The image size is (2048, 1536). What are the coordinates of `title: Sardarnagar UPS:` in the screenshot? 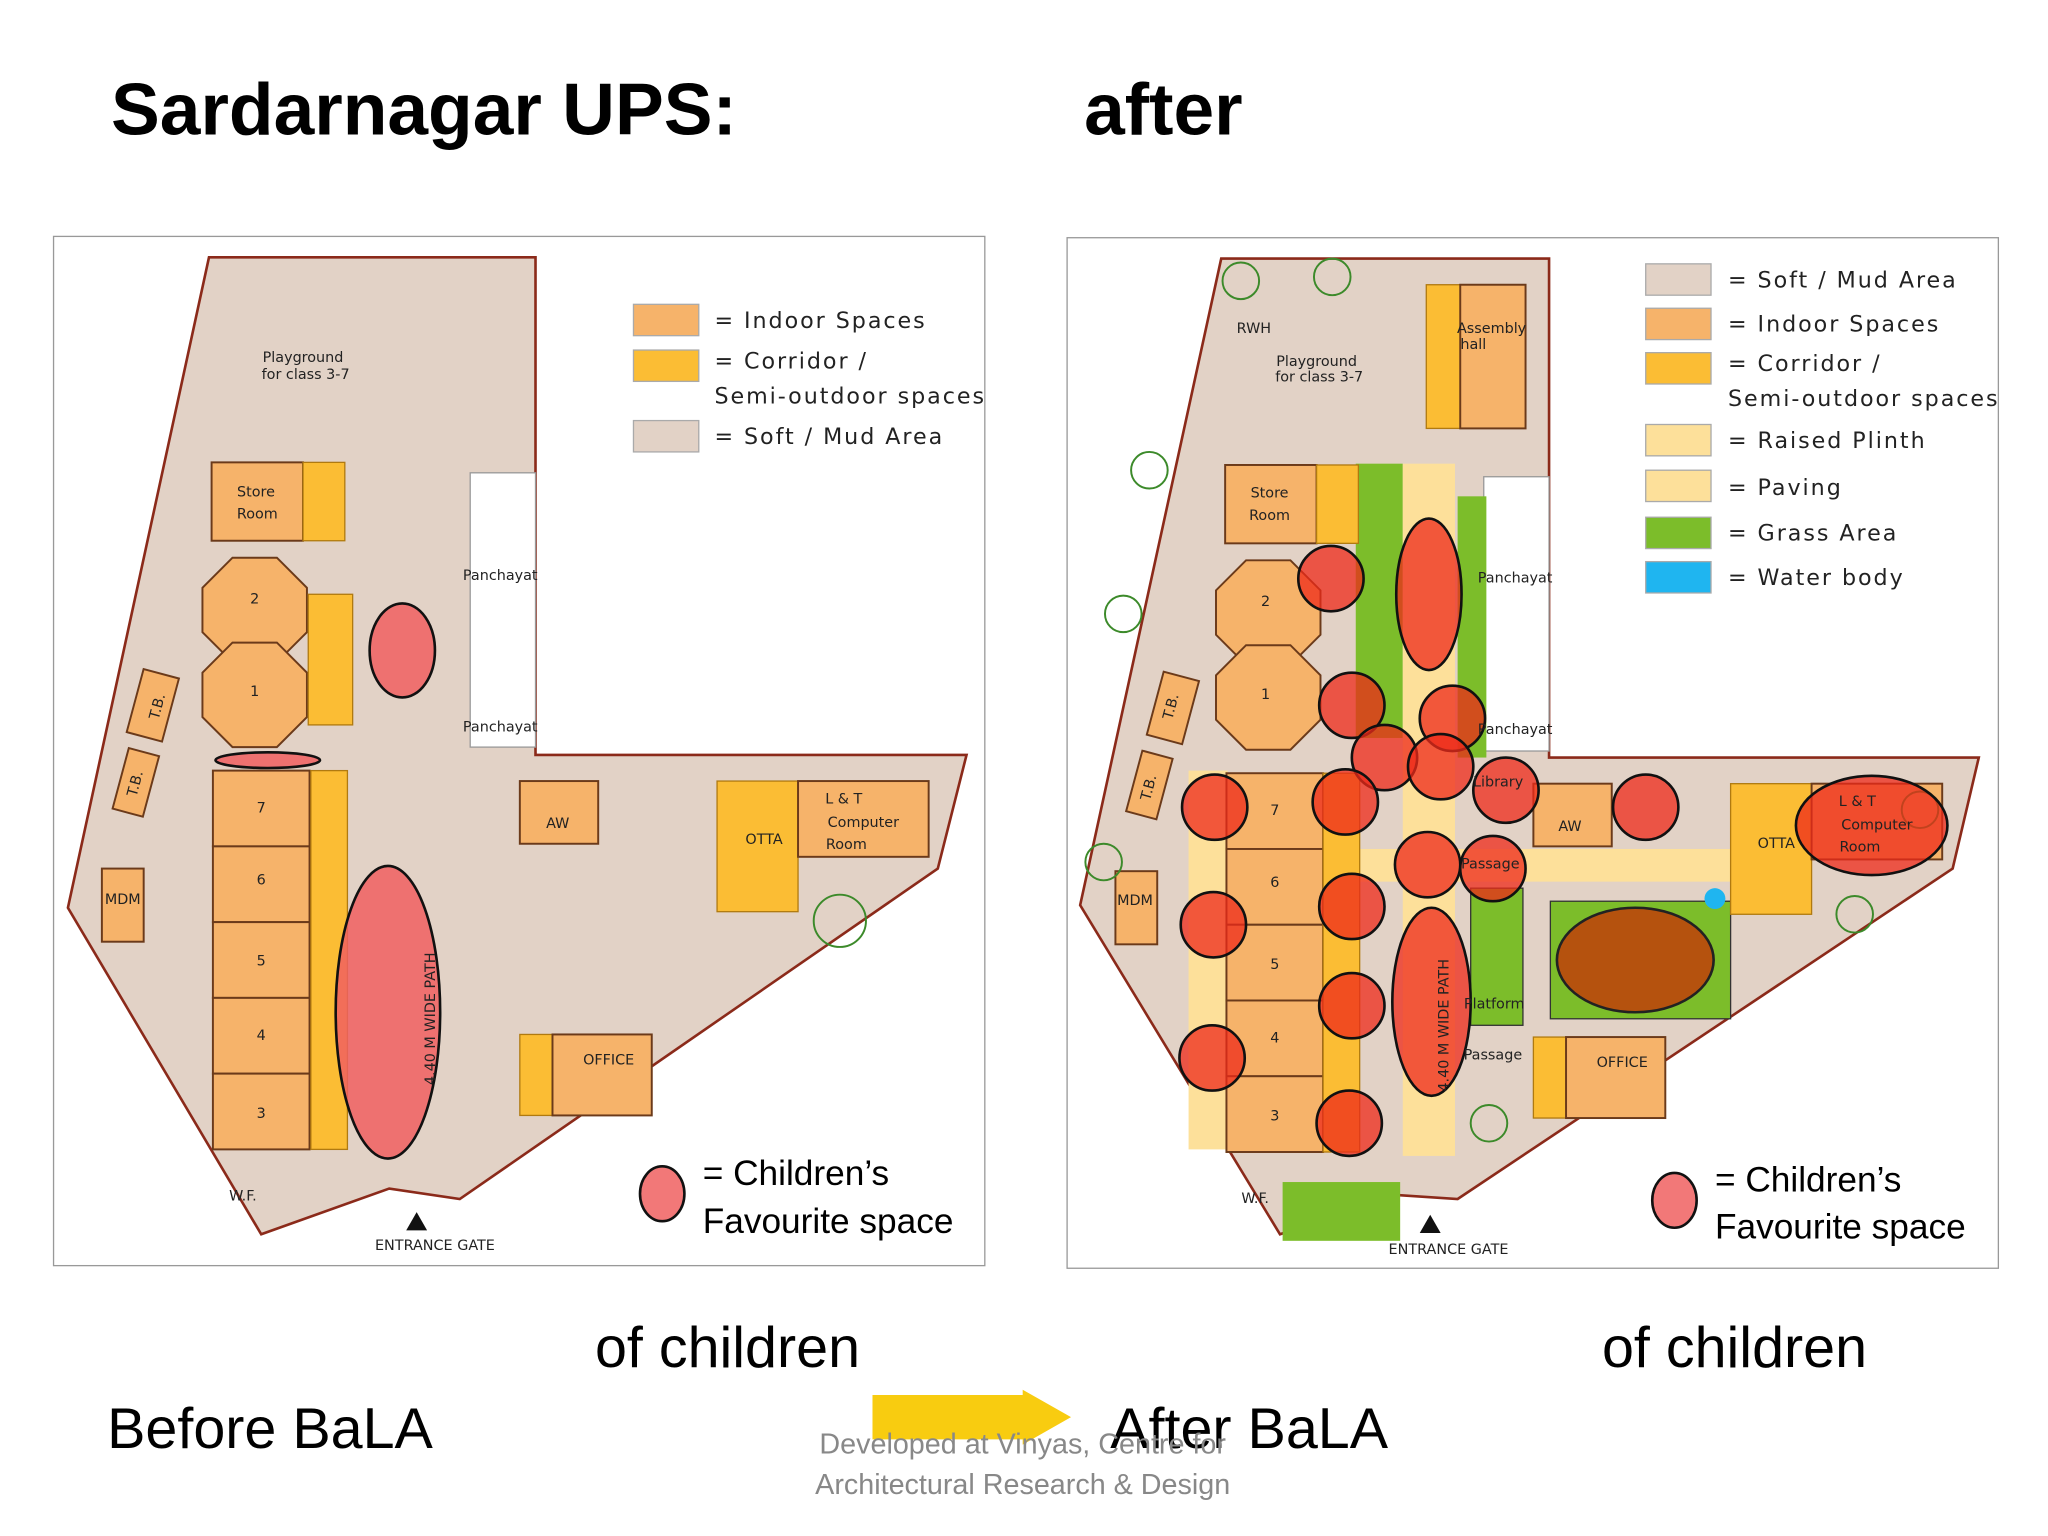 It's located at (424, 109).